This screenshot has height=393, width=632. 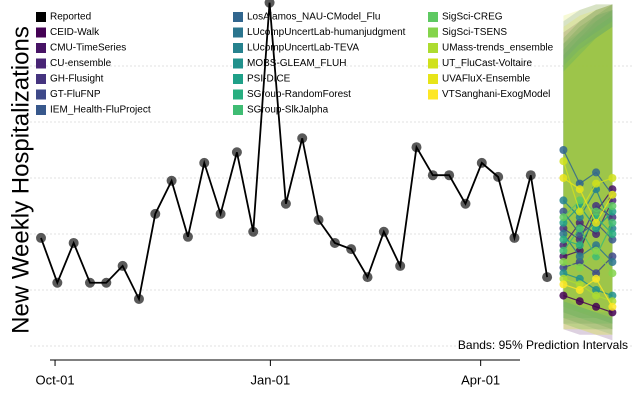 I want to click on legend-label: MOBS-GLEAM_FLUH, so click(x=296, y=63).